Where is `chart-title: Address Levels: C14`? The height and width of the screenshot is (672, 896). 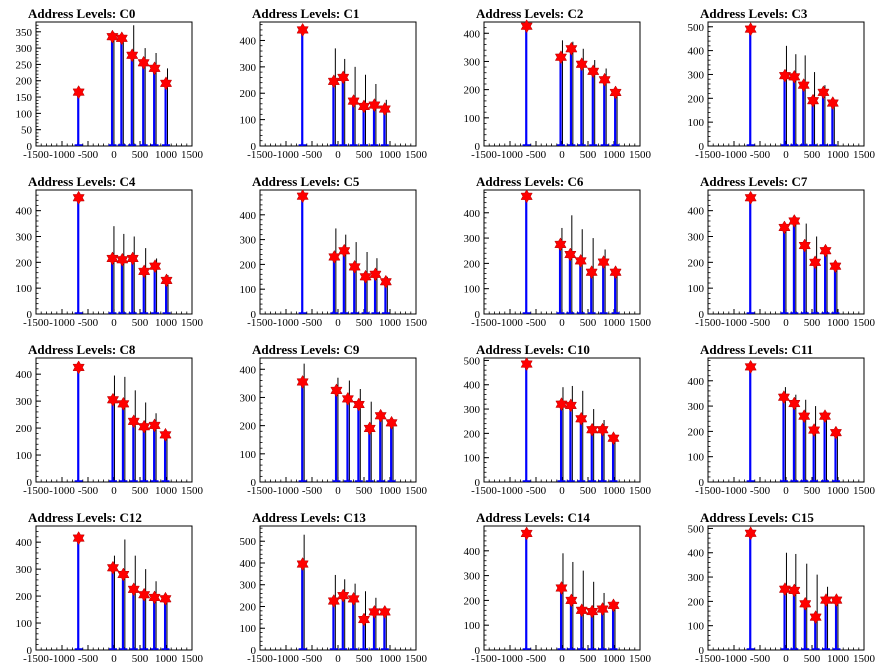
chart-title: Address Levels: C14 is located at coordinates (533, 517).